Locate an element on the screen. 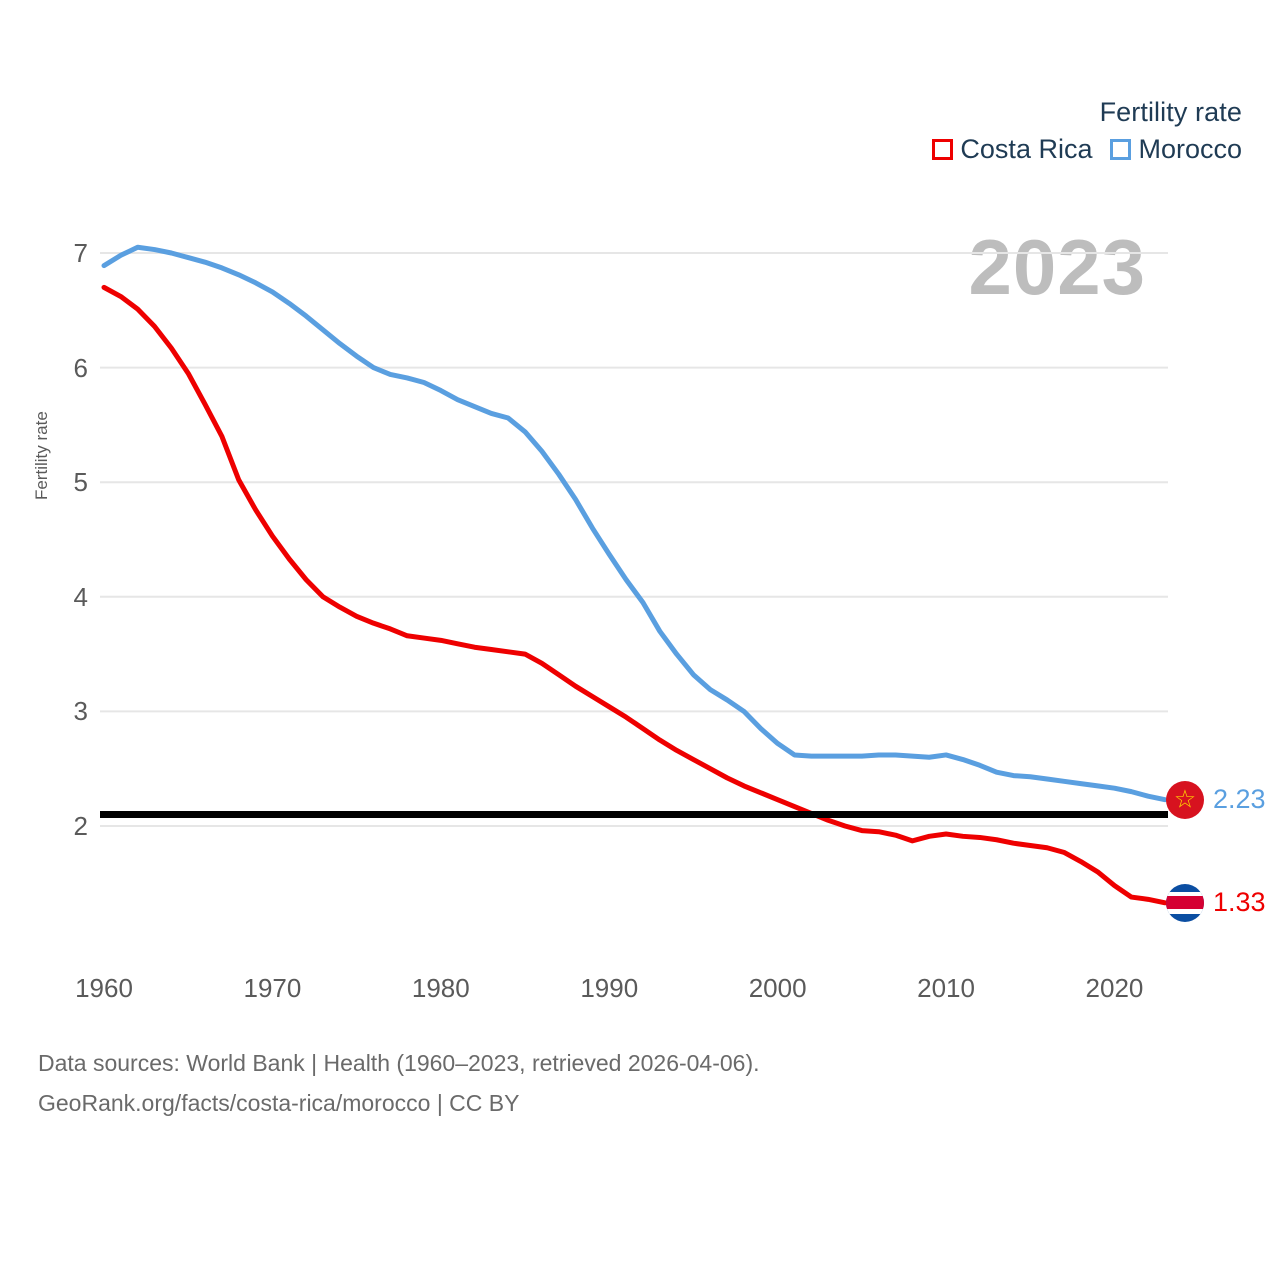 This screenshot has width=1280, height=1280. end-marker-morocco: ☆ 2.23 is located at coordinates (1216, 799).